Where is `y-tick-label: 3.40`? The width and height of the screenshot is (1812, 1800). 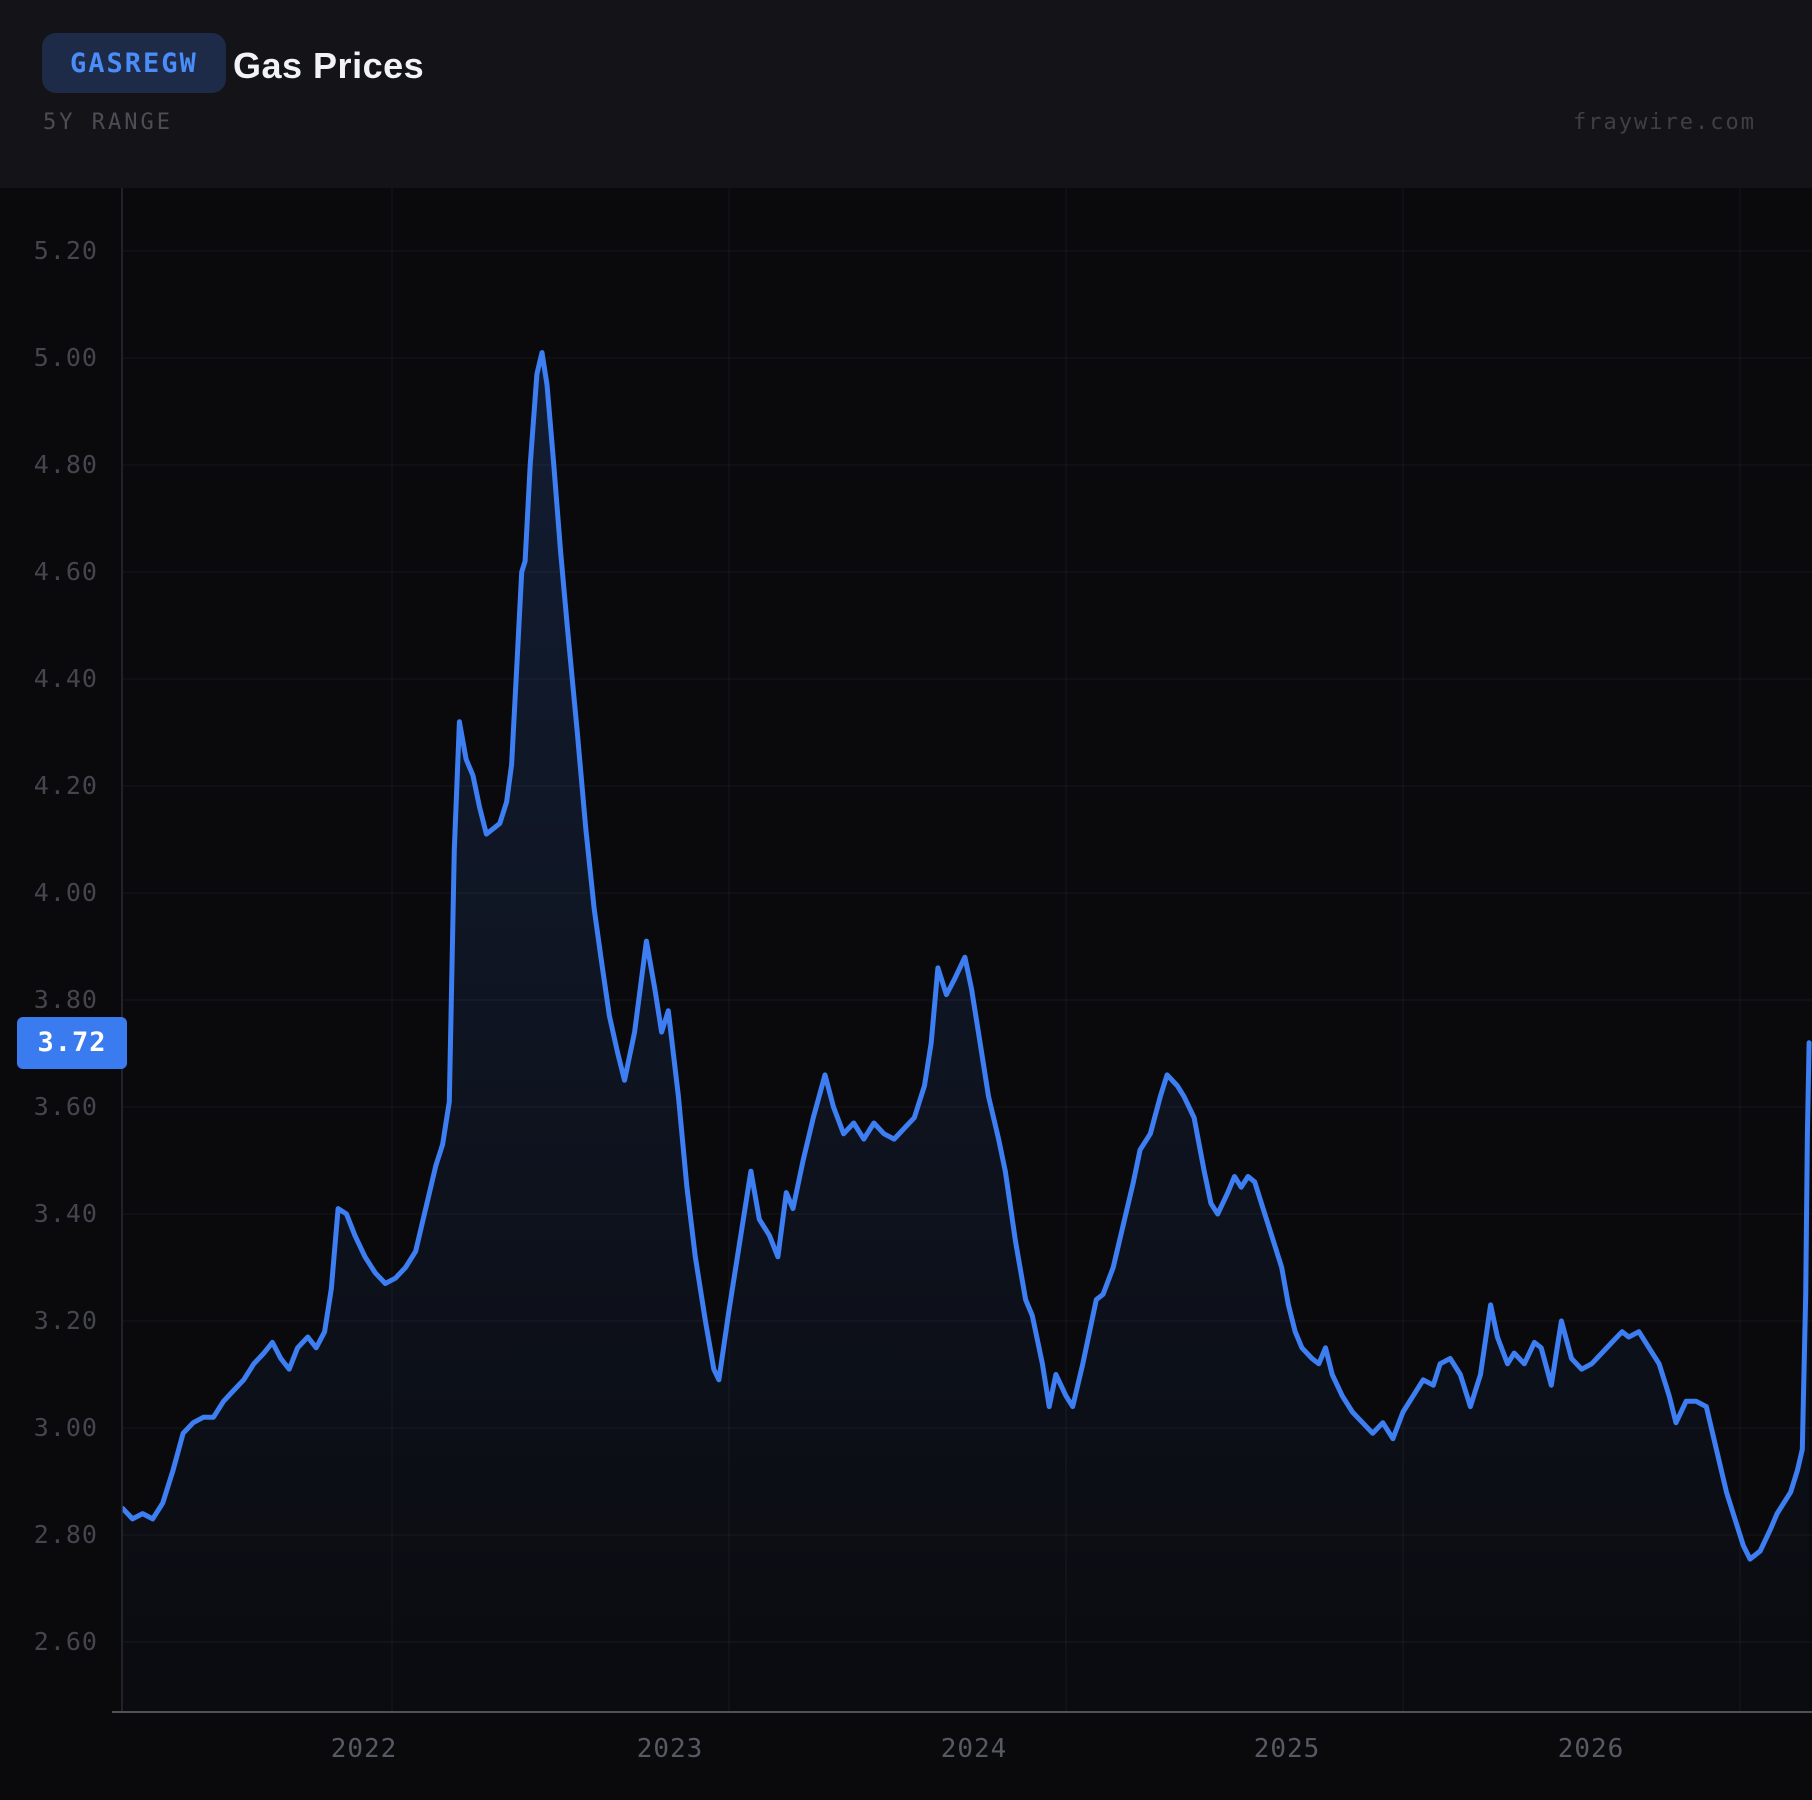 y-tick-label: 3.40 is located at coordinates (65, 1213).